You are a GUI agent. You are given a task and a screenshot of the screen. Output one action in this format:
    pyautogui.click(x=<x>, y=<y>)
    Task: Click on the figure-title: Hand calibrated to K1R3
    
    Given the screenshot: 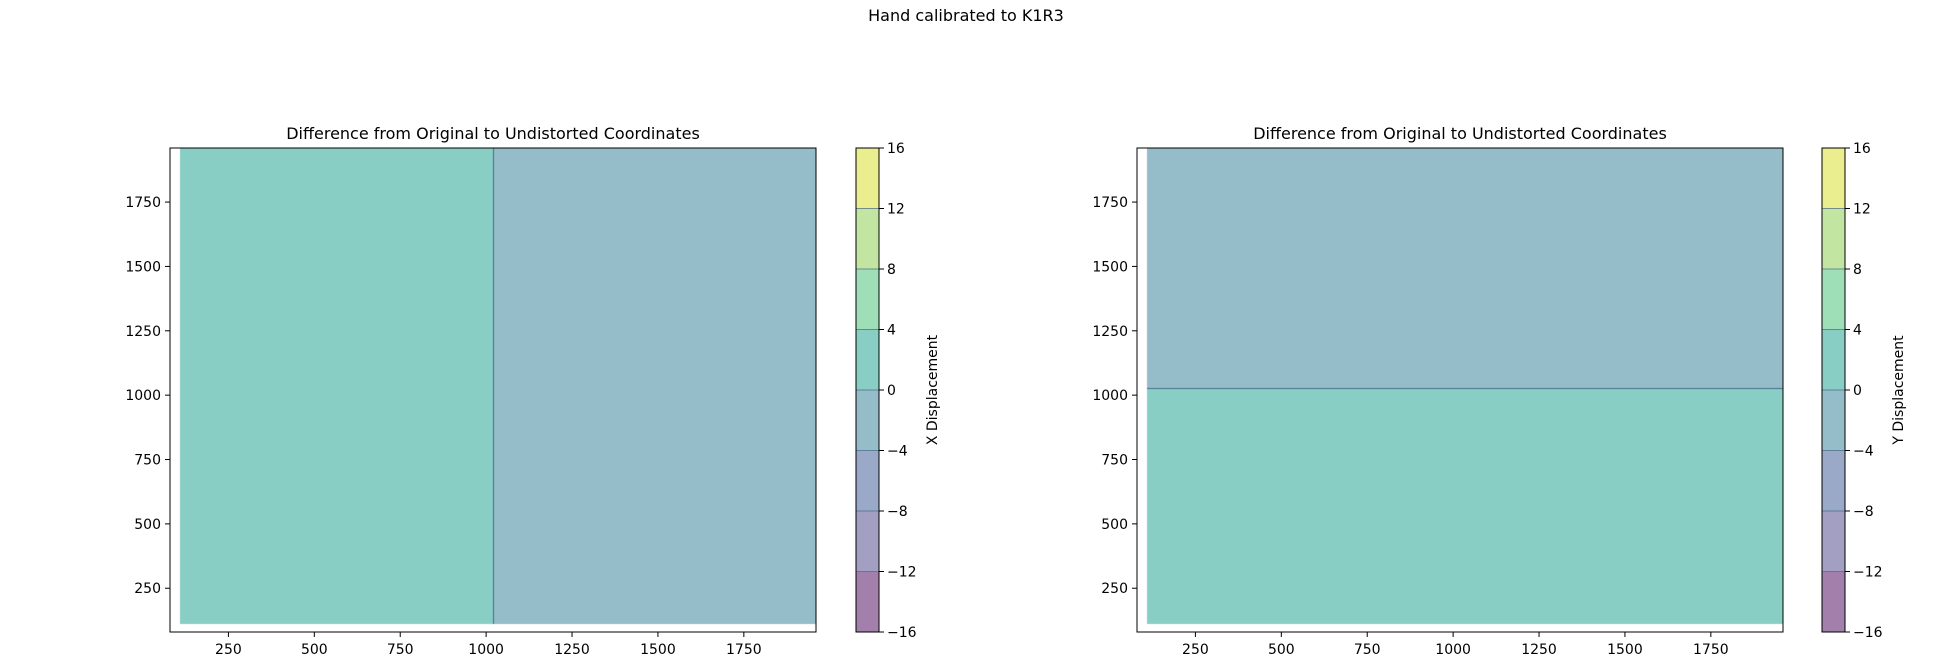 What is the action you would take?
    pyautogui.click(x=966, y=15)
    